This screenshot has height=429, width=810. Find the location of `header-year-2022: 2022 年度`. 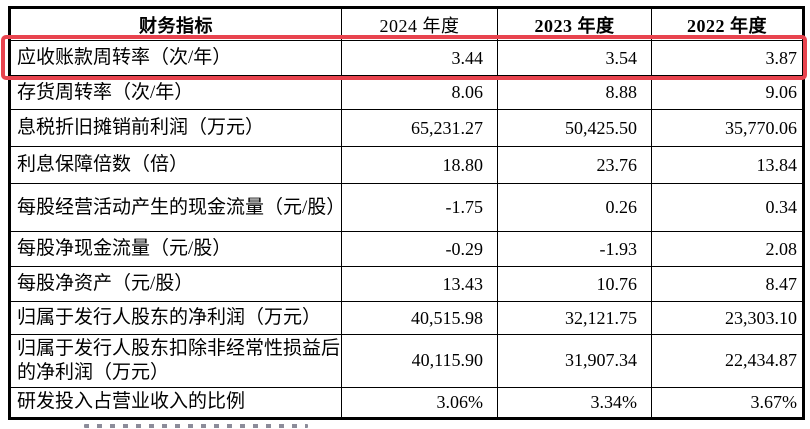

header-year-2022: 2022 年度 is located at coordinates (727, 24).